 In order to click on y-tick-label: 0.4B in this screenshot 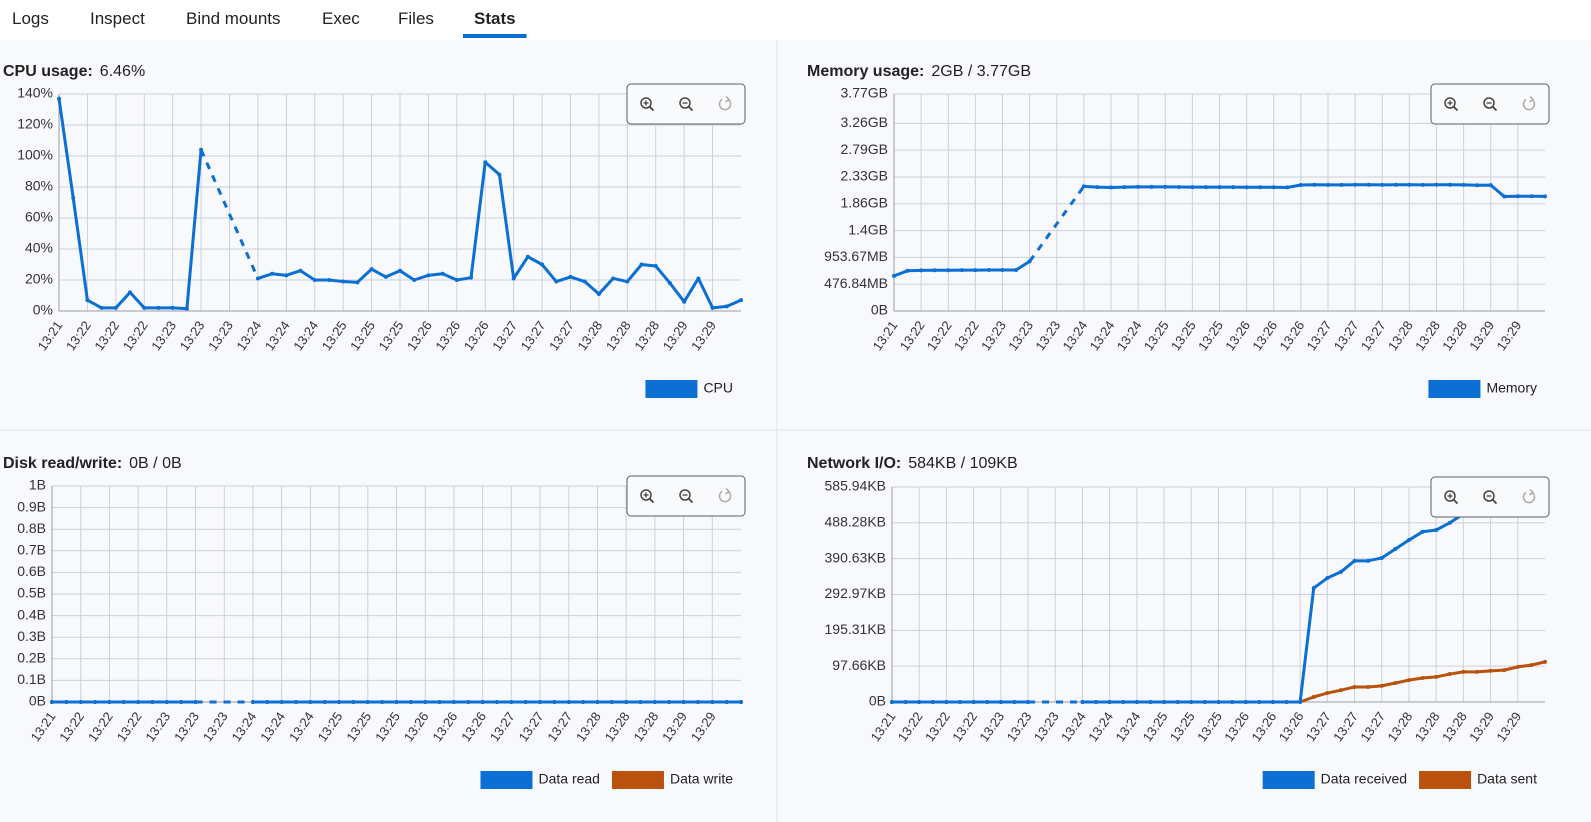, I will do `click(31, 614)`.